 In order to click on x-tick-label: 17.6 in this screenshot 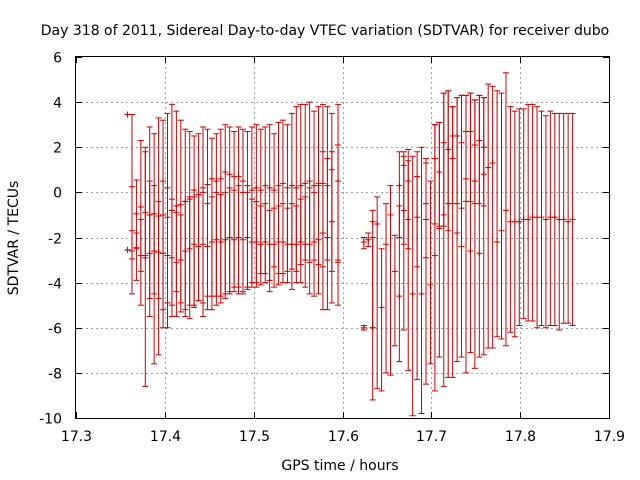, I will do `click(343, 437)`.